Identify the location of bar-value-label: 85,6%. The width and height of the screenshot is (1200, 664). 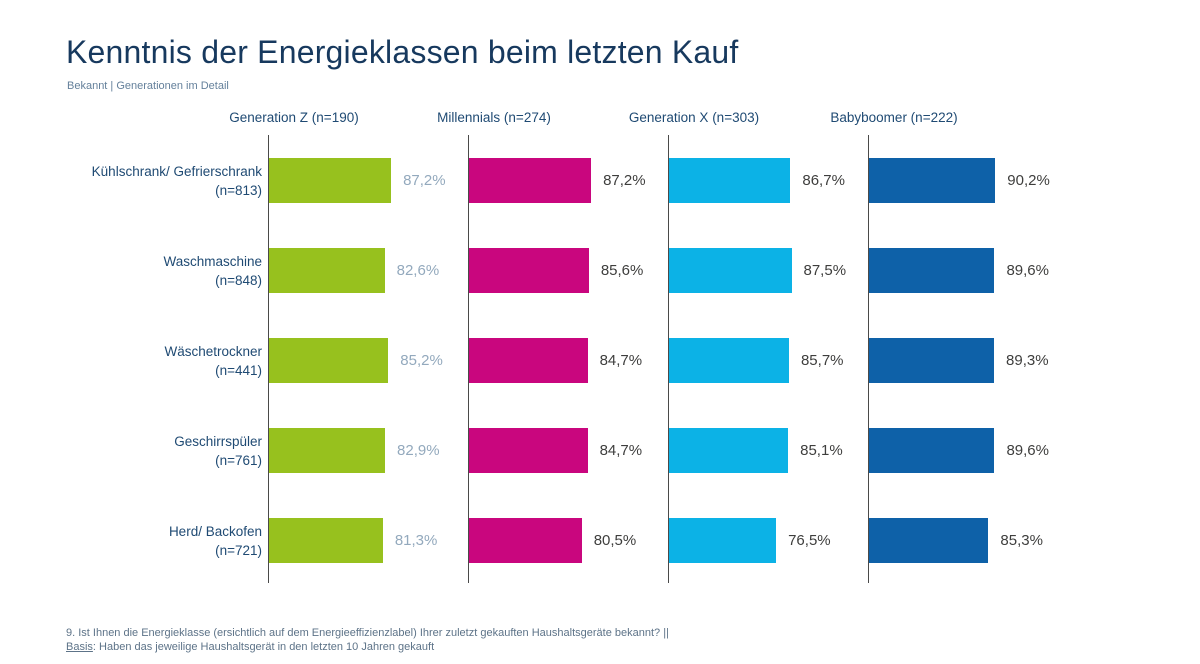
(622, 270).